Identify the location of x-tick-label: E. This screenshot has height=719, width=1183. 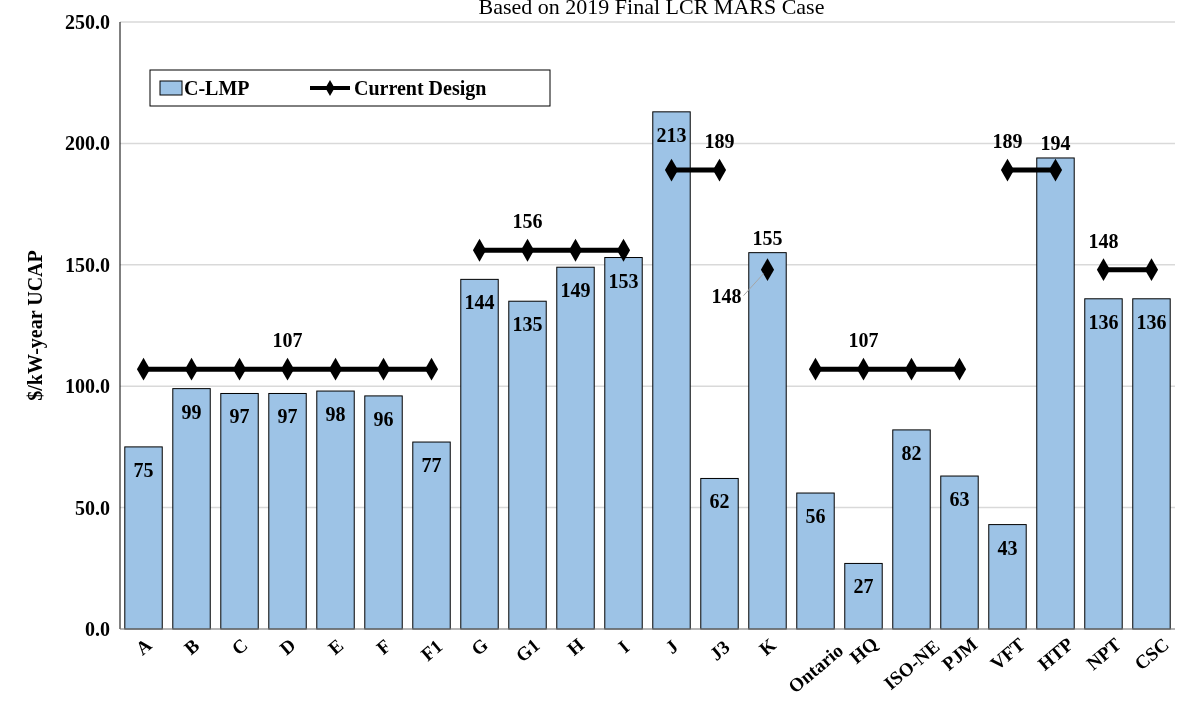
(336, 646).